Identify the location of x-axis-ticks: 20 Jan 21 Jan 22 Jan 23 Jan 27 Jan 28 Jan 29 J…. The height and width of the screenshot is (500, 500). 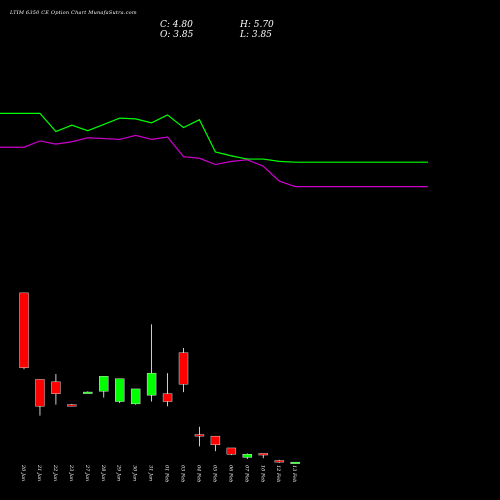
(158, 473).